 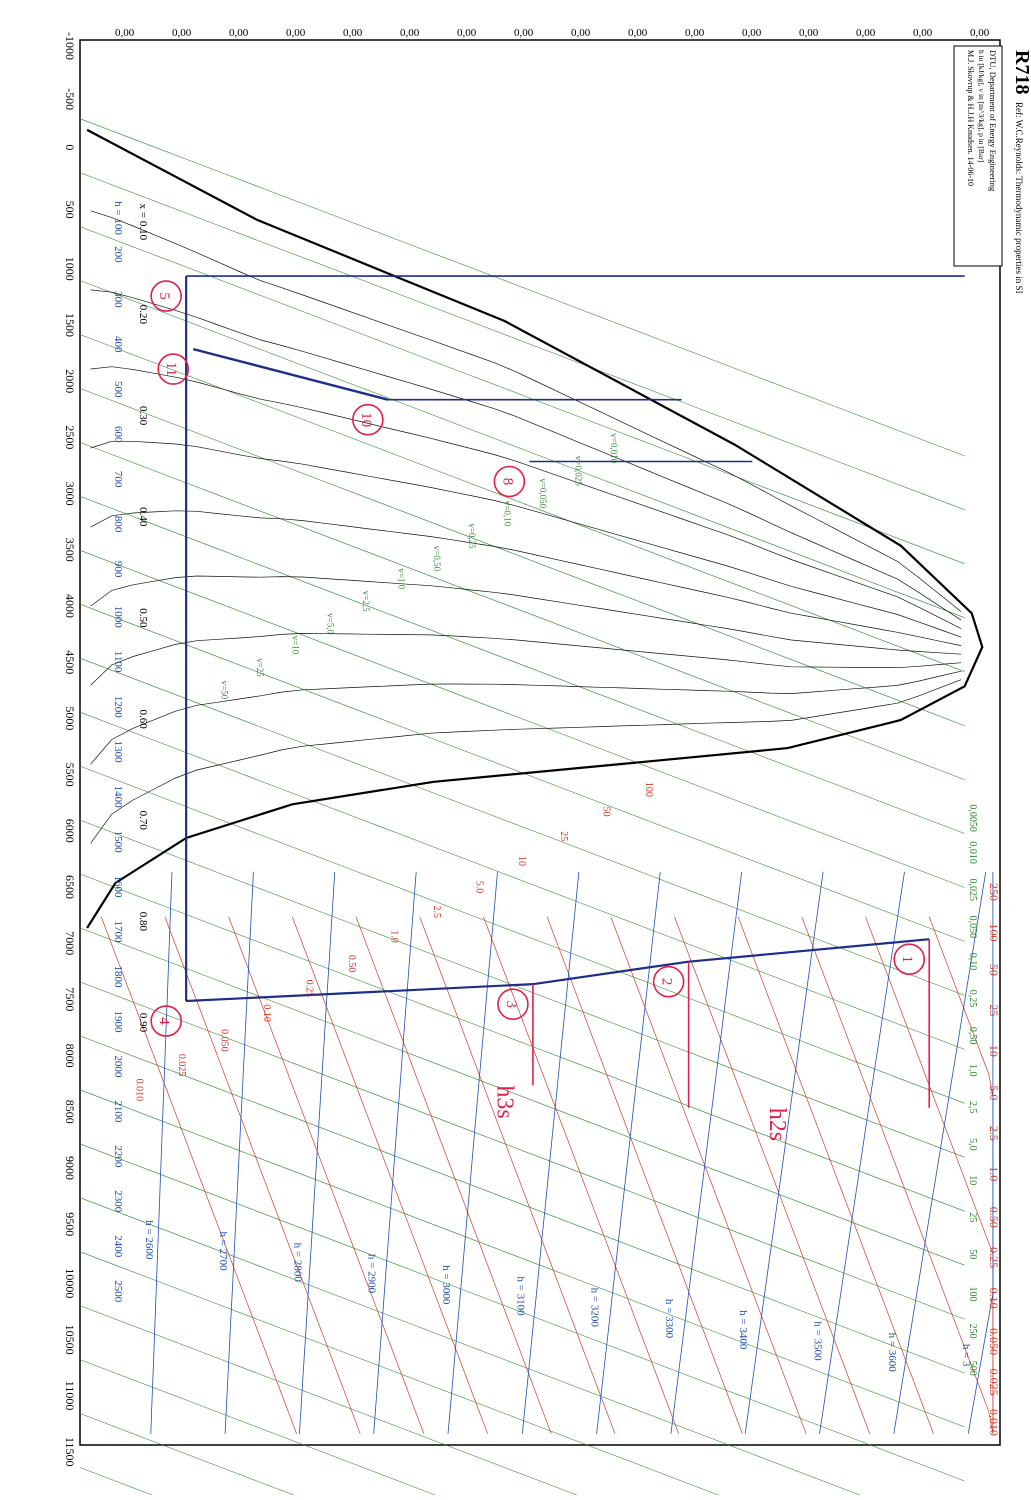 What do you see at coordinates (118, 344) in the screenshot?
I see `h-liquid-label: 400` at bounding box center [118, 344].